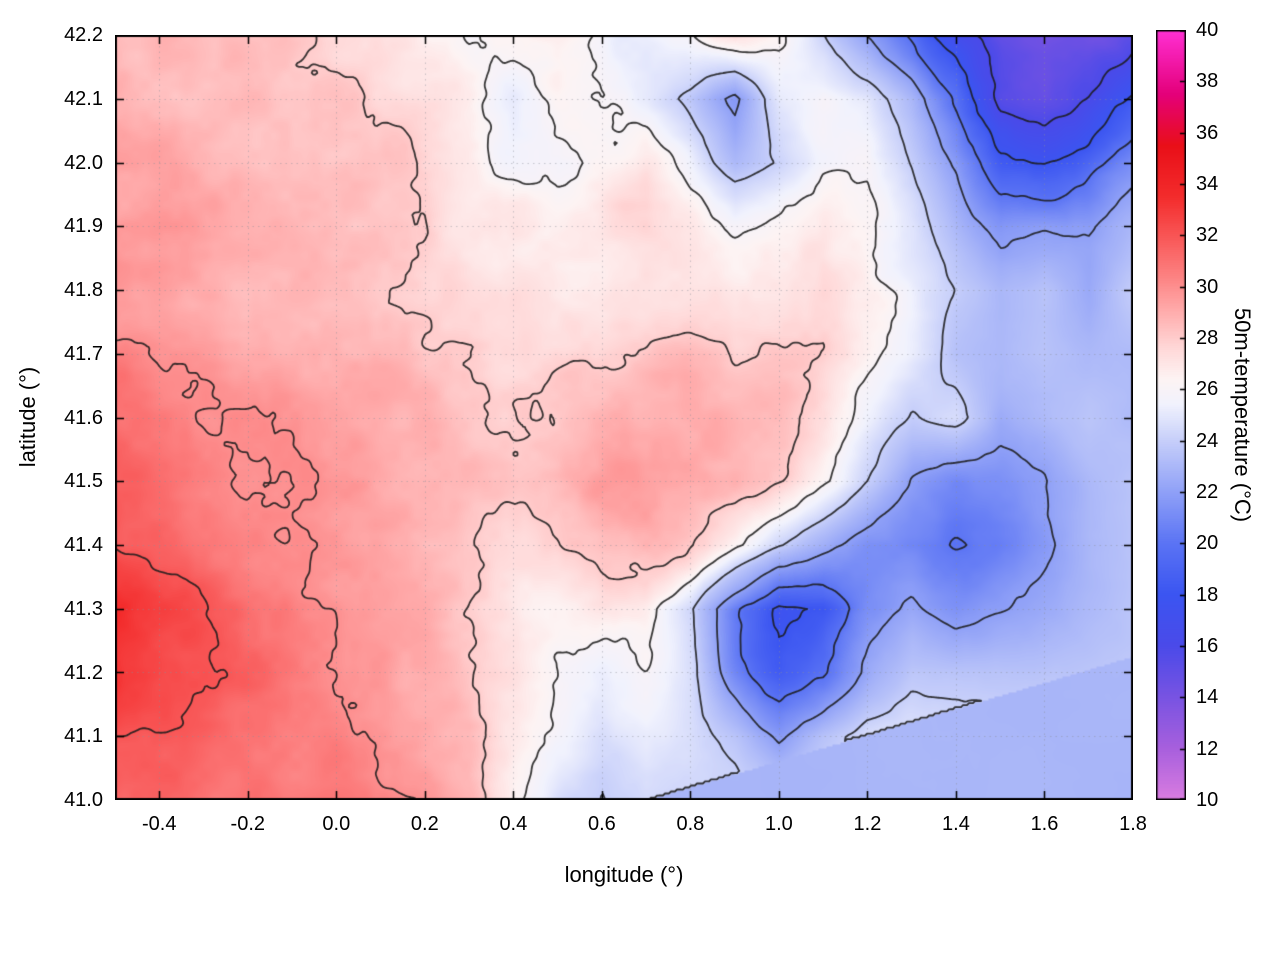 The height and width of the screenshot is (960, 1280). What do you see at coordinates (336, 824) in the screenshot?
I see `x-tick-label: 0.0` at bounding box center [336, 824].